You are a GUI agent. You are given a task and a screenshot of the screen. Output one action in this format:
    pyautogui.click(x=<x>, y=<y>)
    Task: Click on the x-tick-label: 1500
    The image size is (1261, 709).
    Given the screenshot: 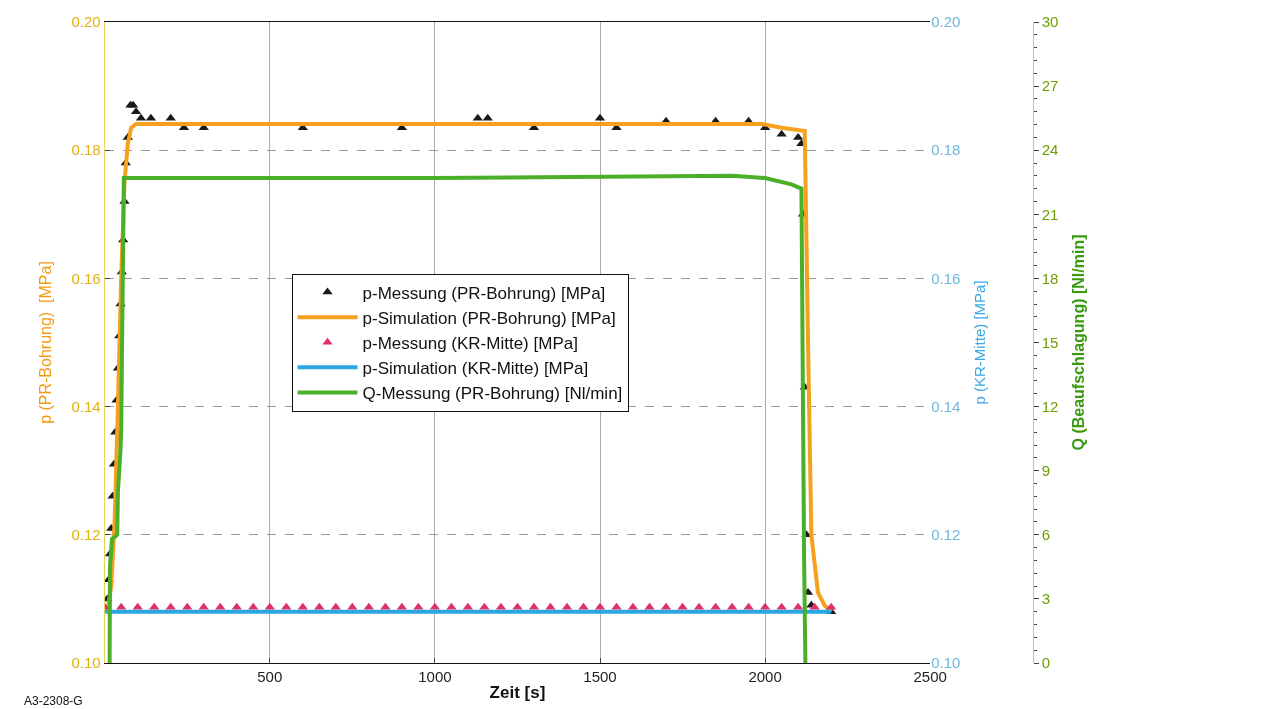 What is the action you would take?
    pyautogui.click(x=600, y=676)
    